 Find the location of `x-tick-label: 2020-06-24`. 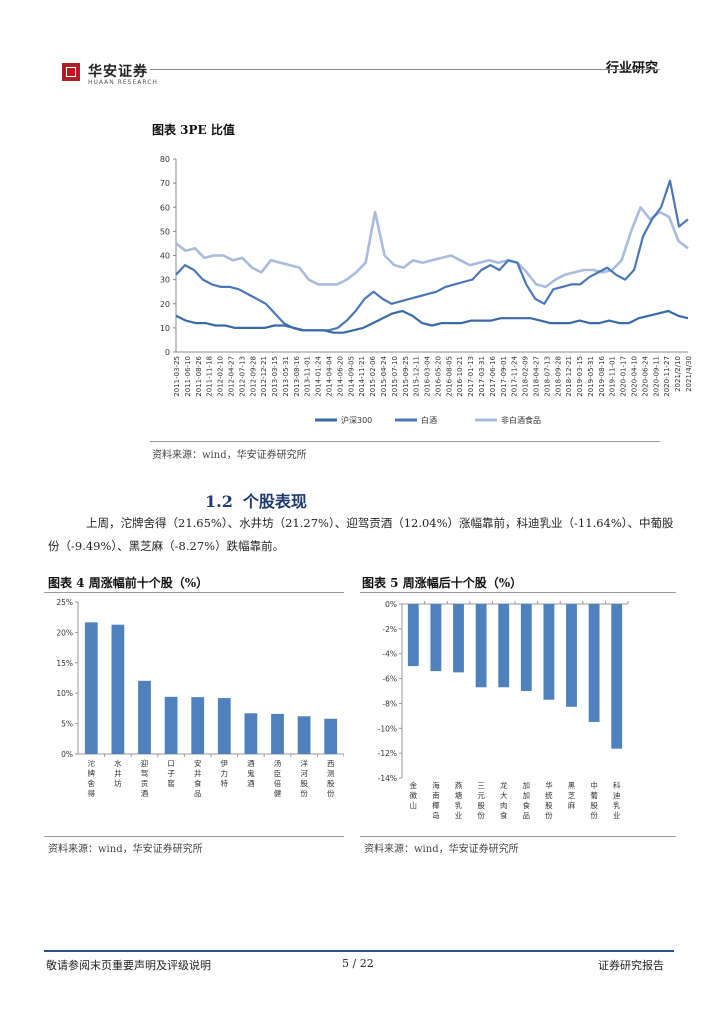

x-tick-label: 2020-06-24 is located at coordinates (645, 375).